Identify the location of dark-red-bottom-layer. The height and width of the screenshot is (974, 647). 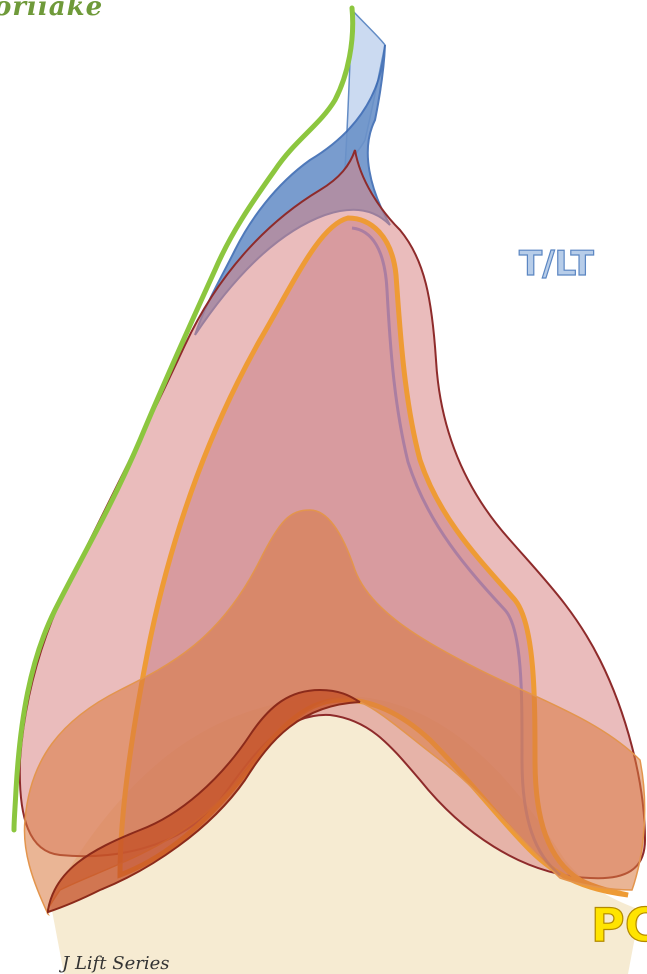
(204, 801).